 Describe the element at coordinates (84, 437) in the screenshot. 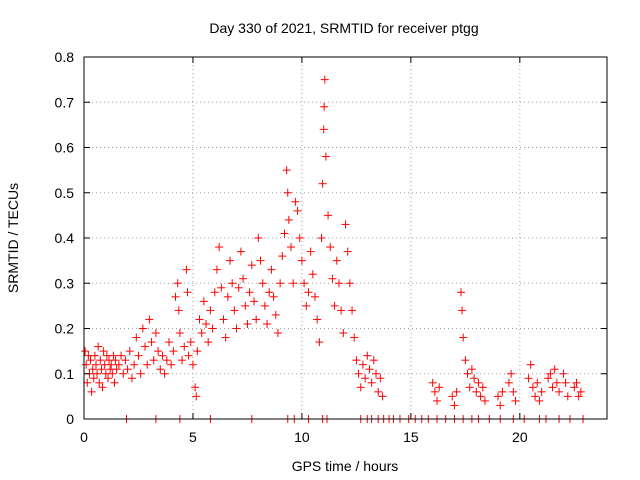

I see `x-tick-label: 0` at that location.